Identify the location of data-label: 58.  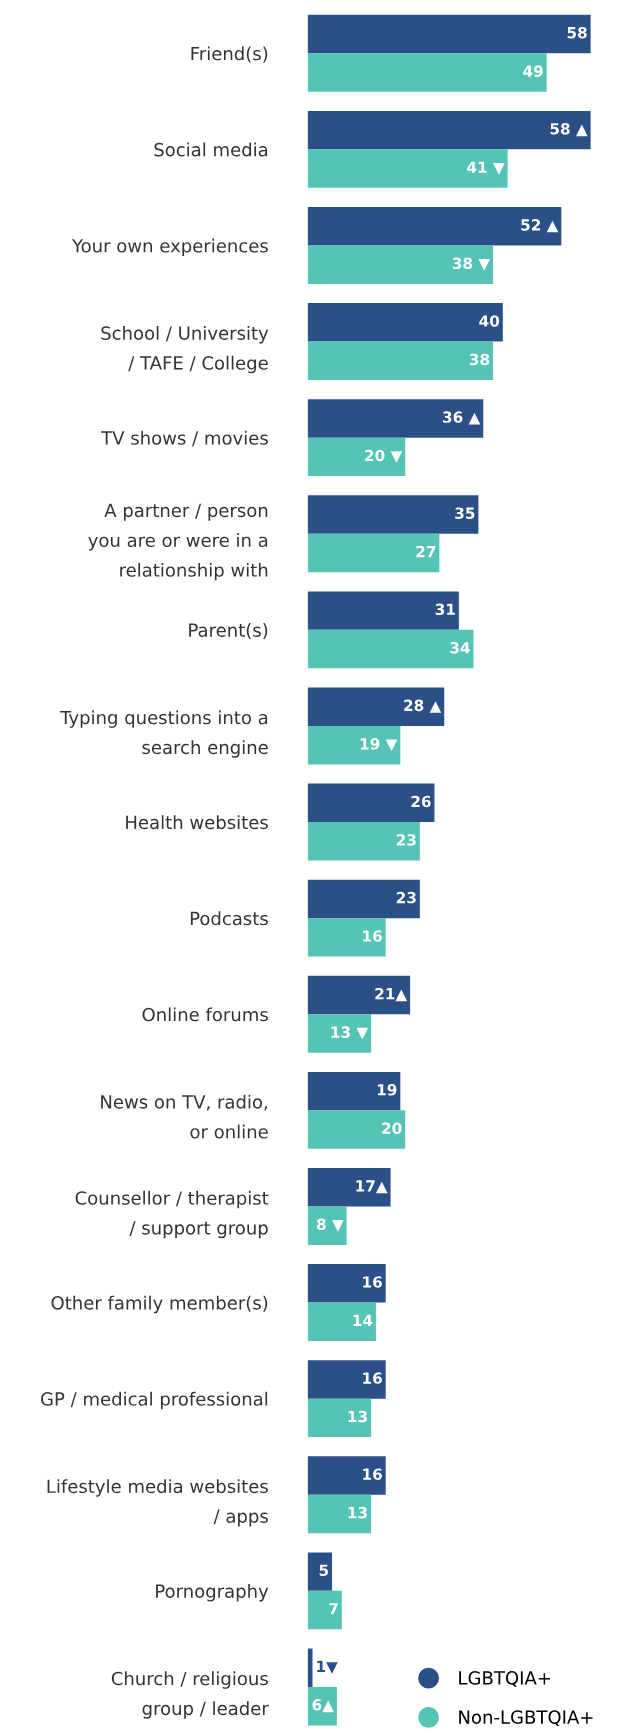
(577, 32).